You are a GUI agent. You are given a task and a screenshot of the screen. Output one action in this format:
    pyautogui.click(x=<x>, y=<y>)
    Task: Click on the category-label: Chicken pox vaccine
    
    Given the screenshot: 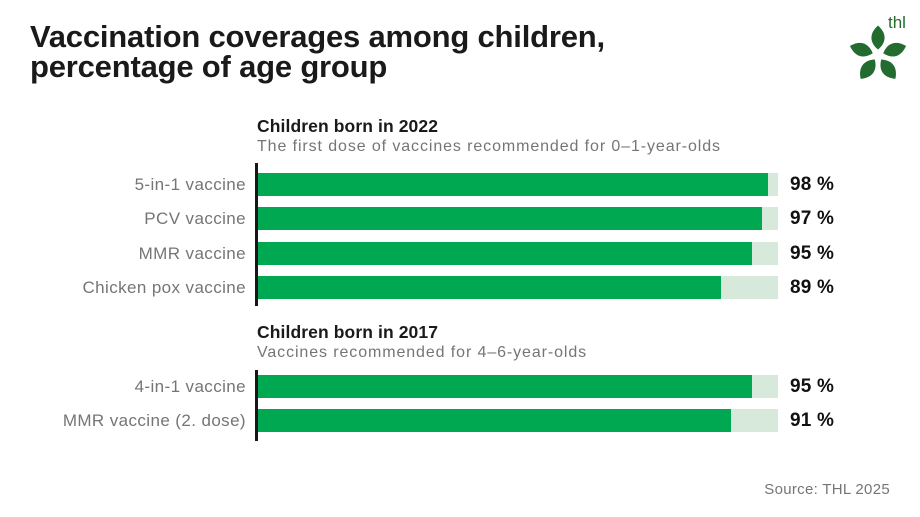 What is the action you would take?
    pyautogui.click(x=164, y=287)
    